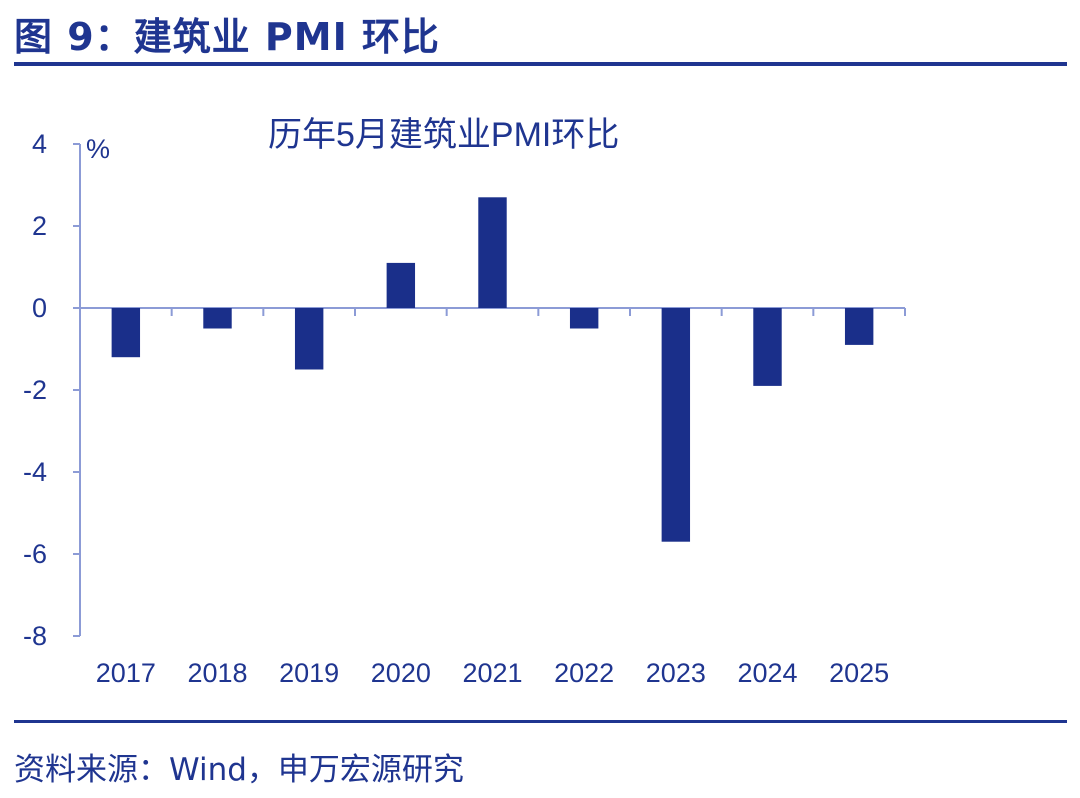 This screenshot has height=798, width=1080. Describe the element at coordinates (309, 673) in the screenshot. I see `x-tick-label: 2019` at that location.